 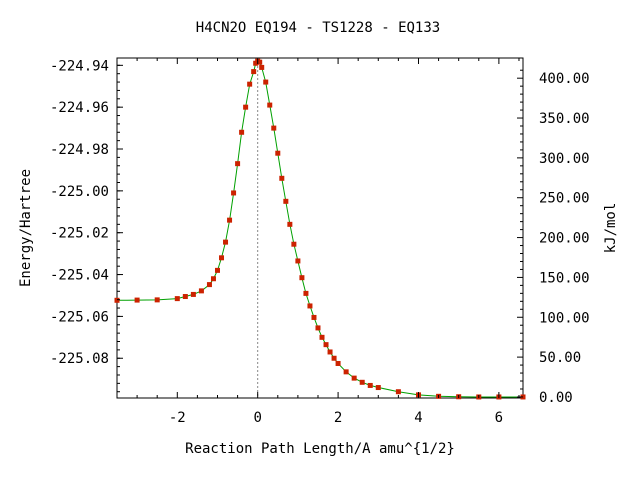 I want to click on y2-tick-label: 300.00, so click(x=564, y=159).